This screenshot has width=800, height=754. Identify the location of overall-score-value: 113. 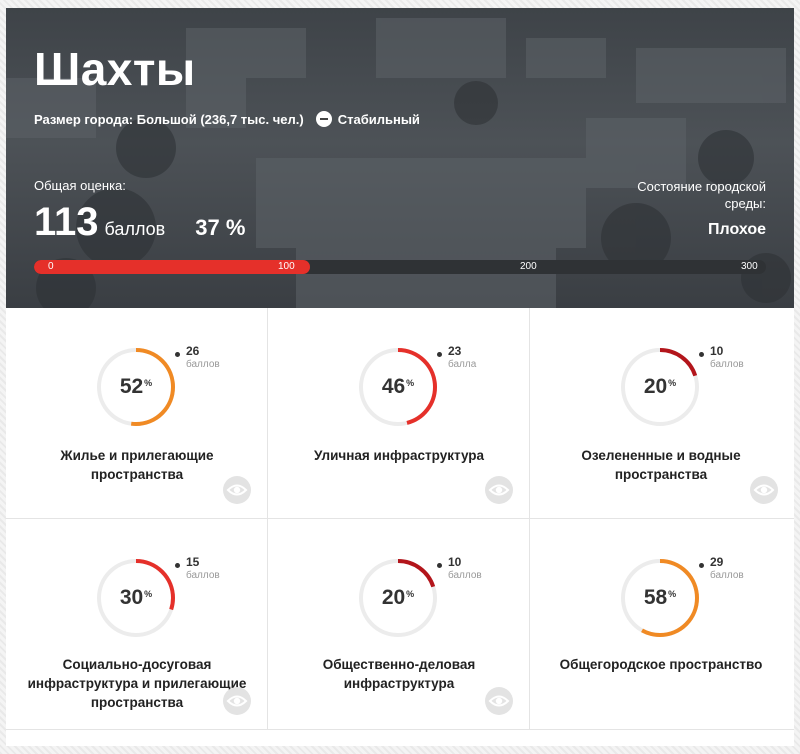
(66, 222).